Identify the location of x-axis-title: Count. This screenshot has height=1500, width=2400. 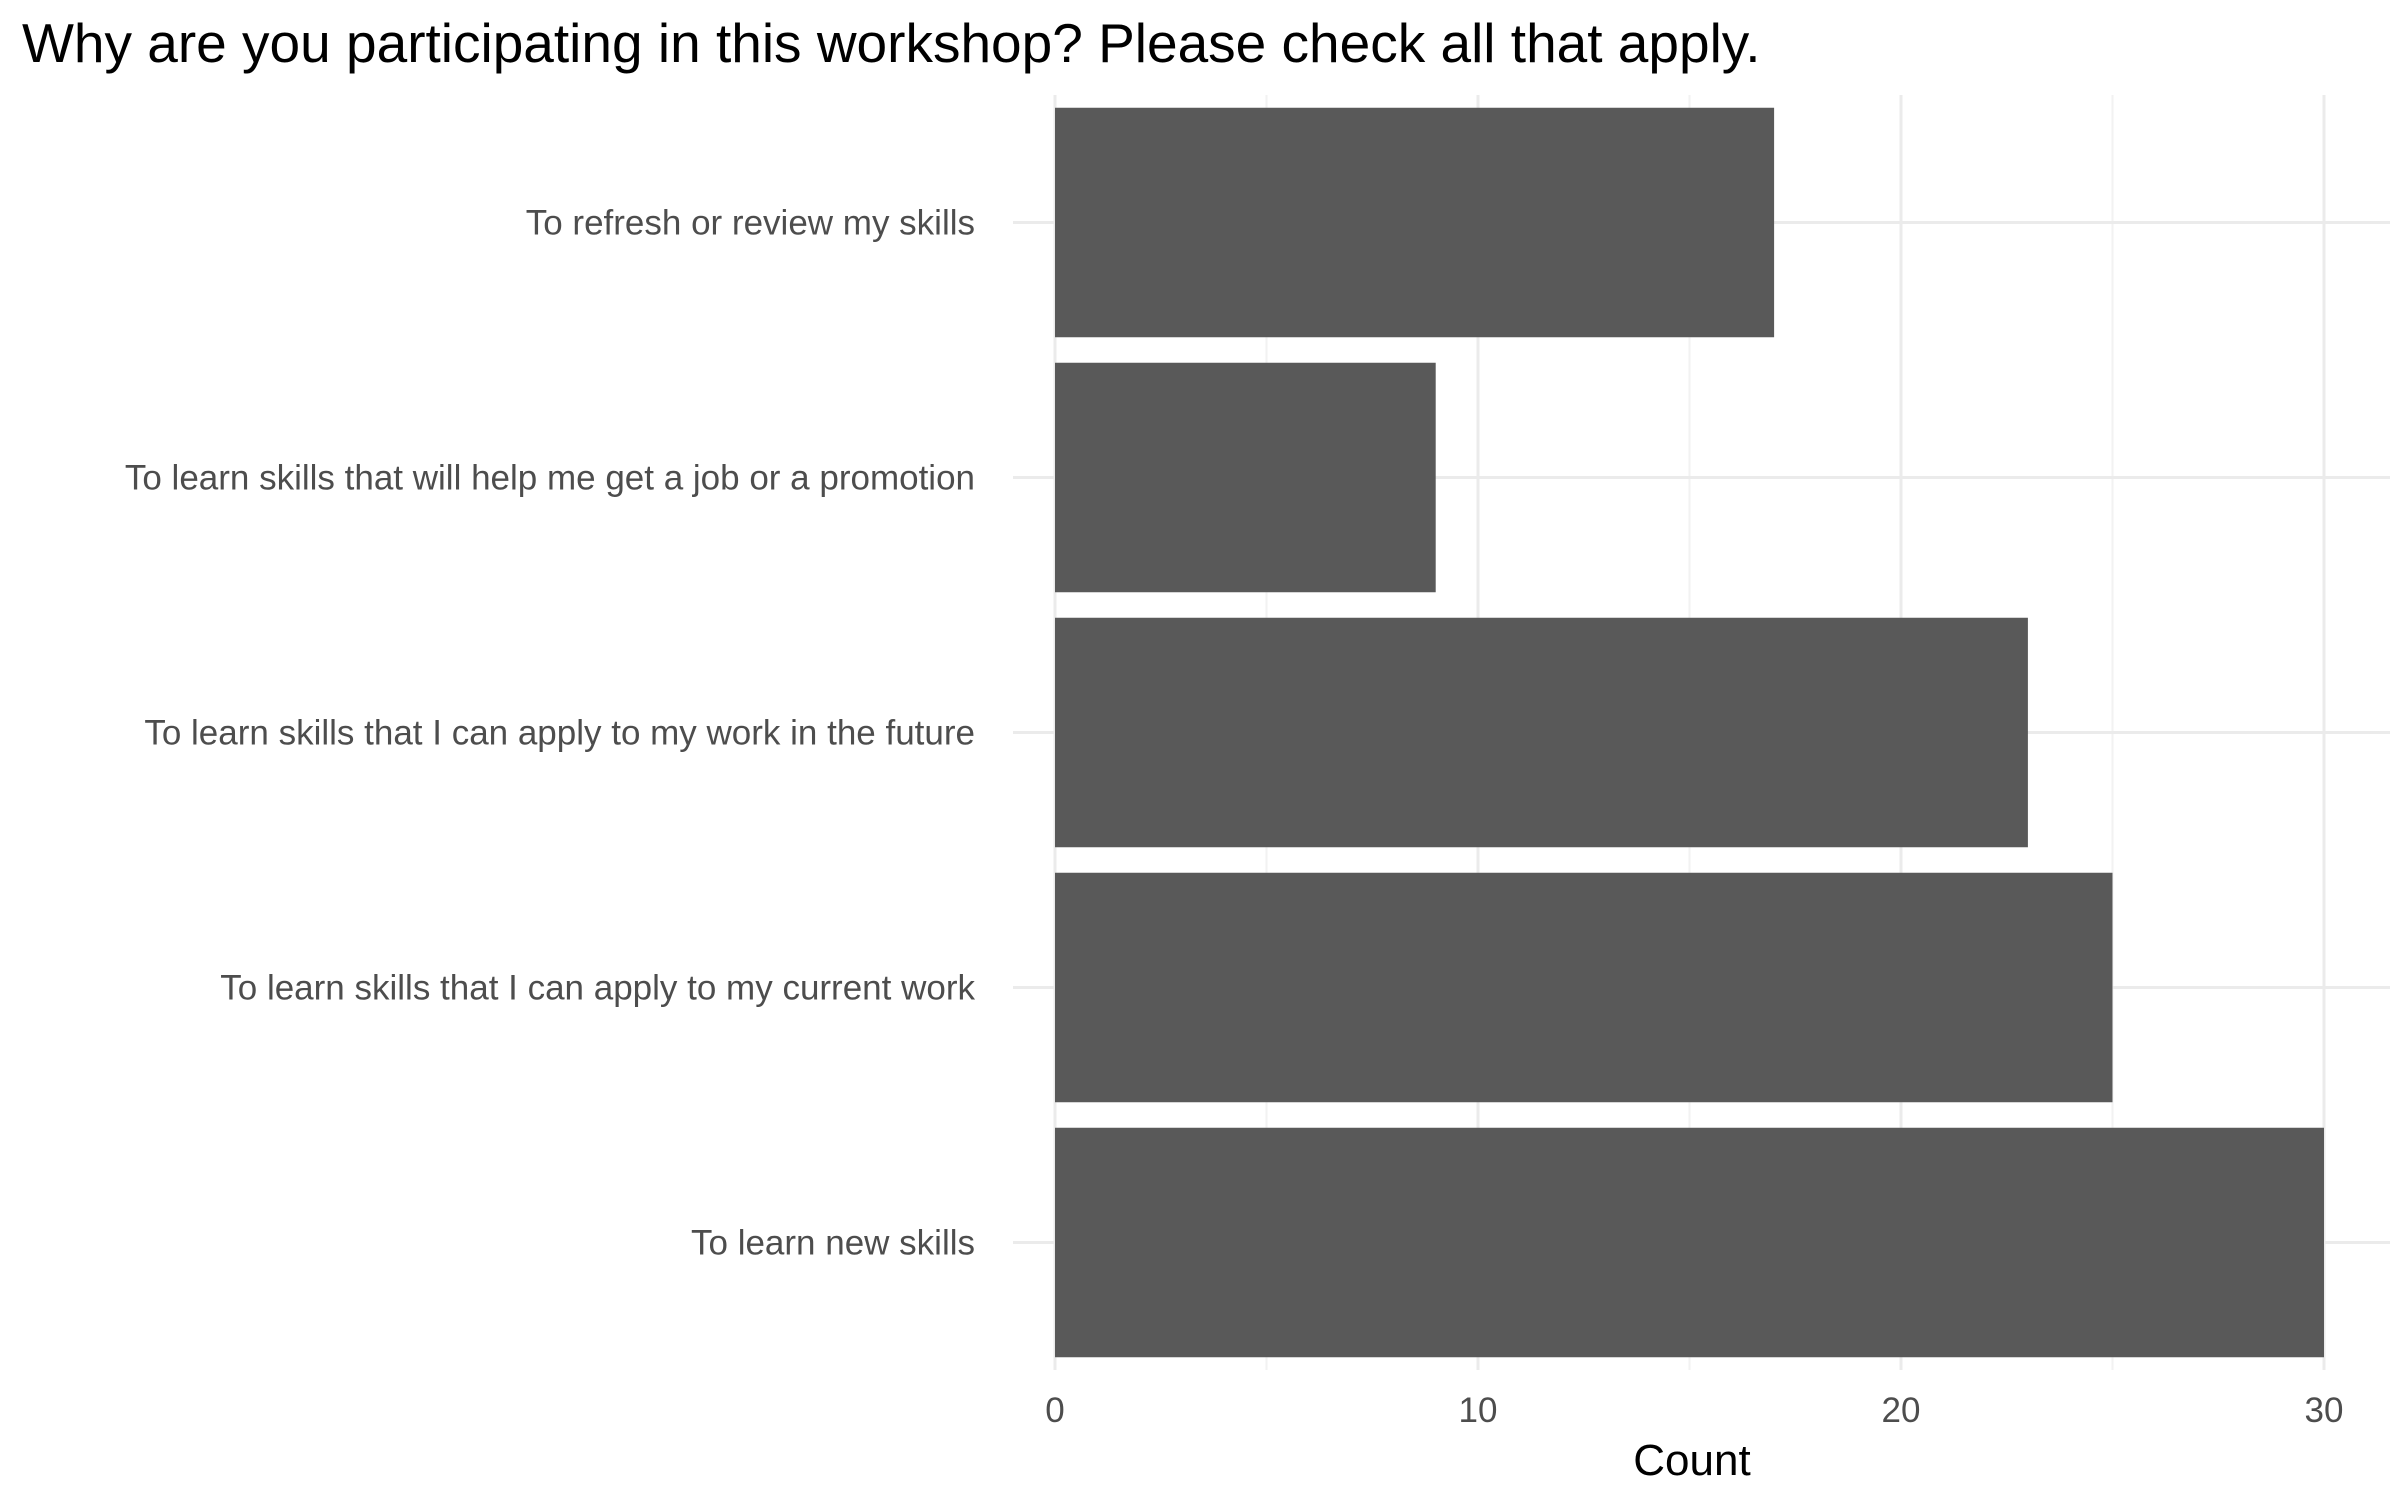
(1691, 1460).